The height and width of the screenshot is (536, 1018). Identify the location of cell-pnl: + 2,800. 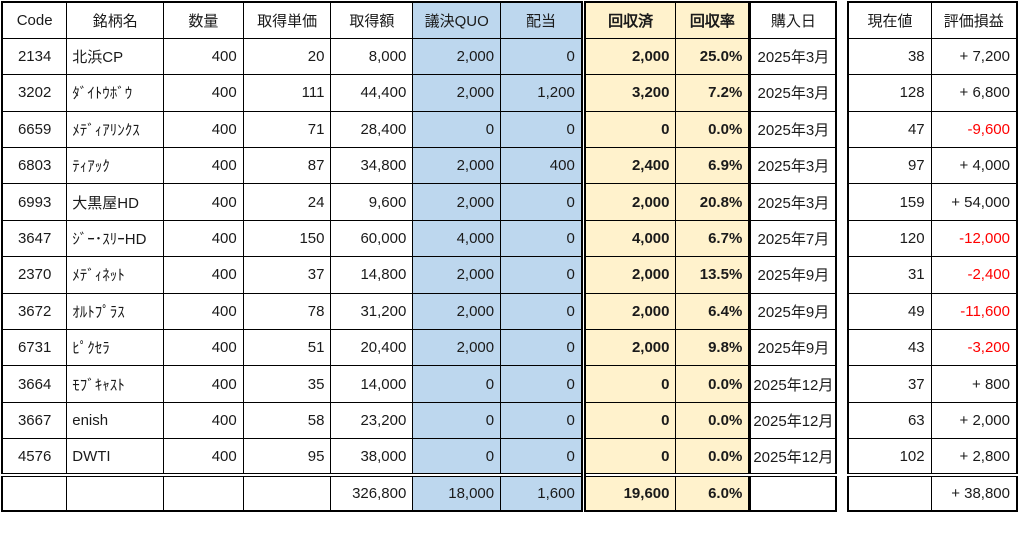
(974, 457).